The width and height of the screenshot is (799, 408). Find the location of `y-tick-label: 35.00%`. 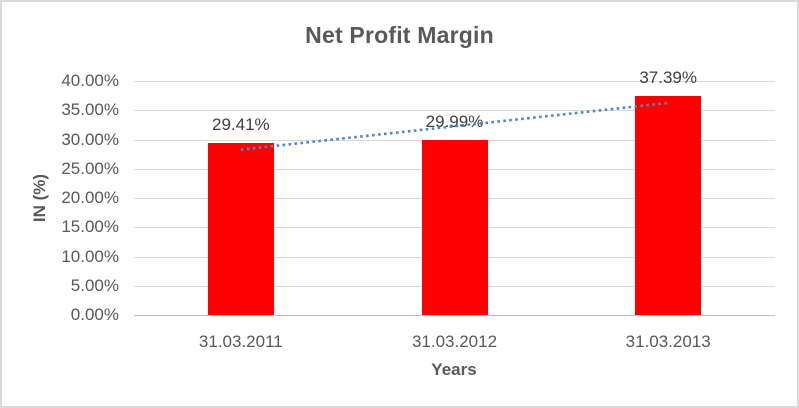

y-tick-label: 35.00% is located at coordinates (90, 110).